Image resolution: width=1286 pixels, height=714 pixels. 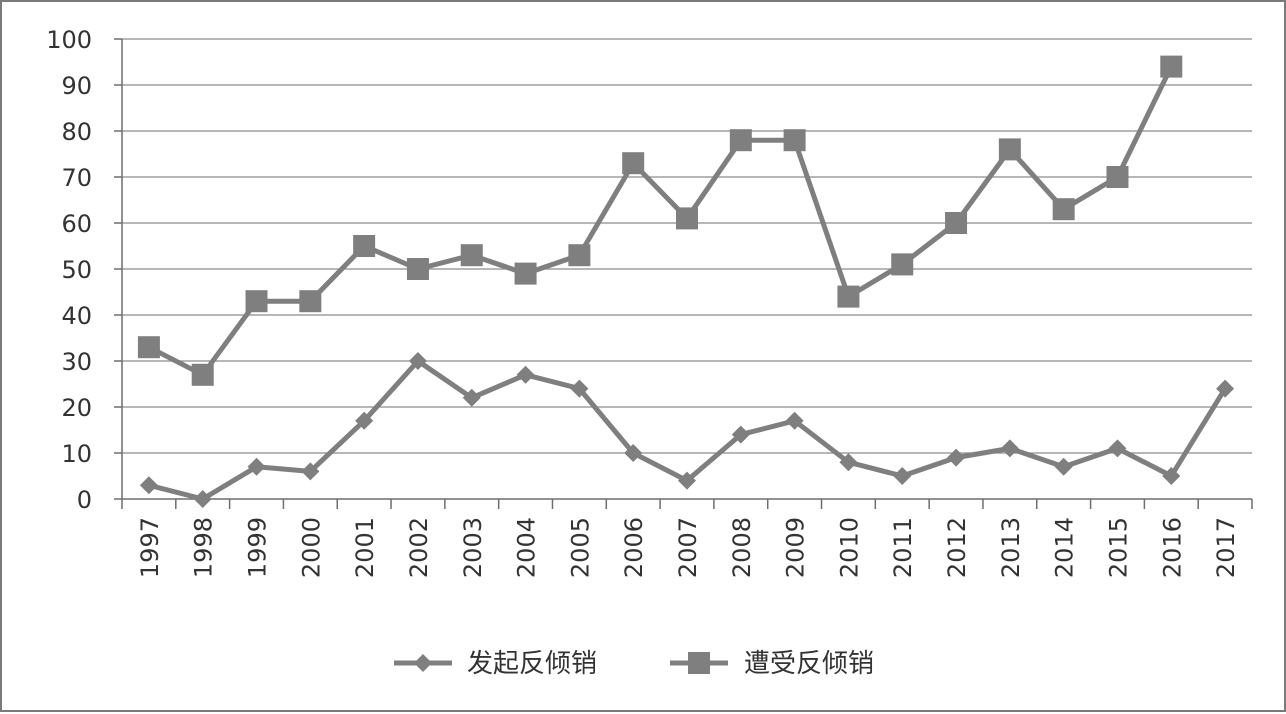 I want to click on x-tick-label: 2007, so click(x=688, y=547).